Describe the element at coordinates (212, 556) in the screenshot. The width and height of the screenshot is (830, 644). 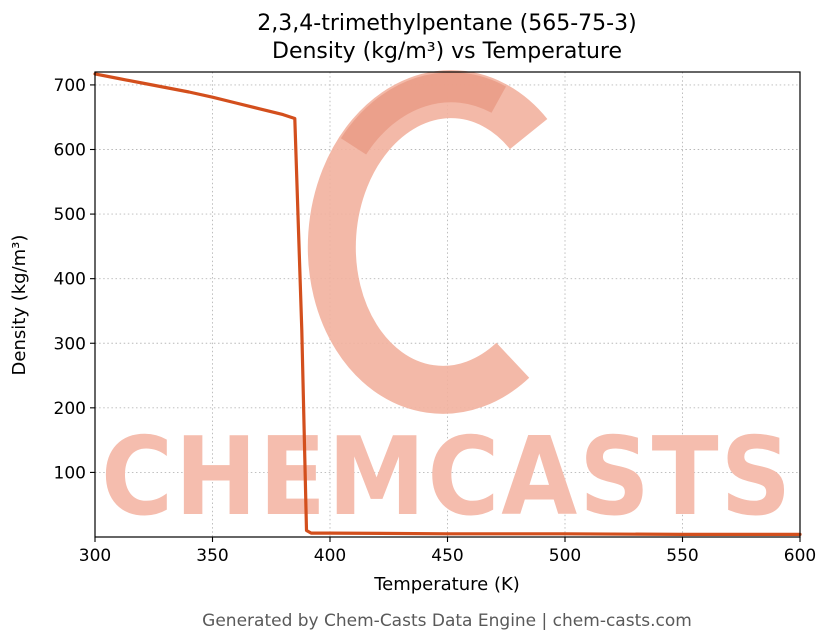
I see `x-tick-label: 350` at that location.